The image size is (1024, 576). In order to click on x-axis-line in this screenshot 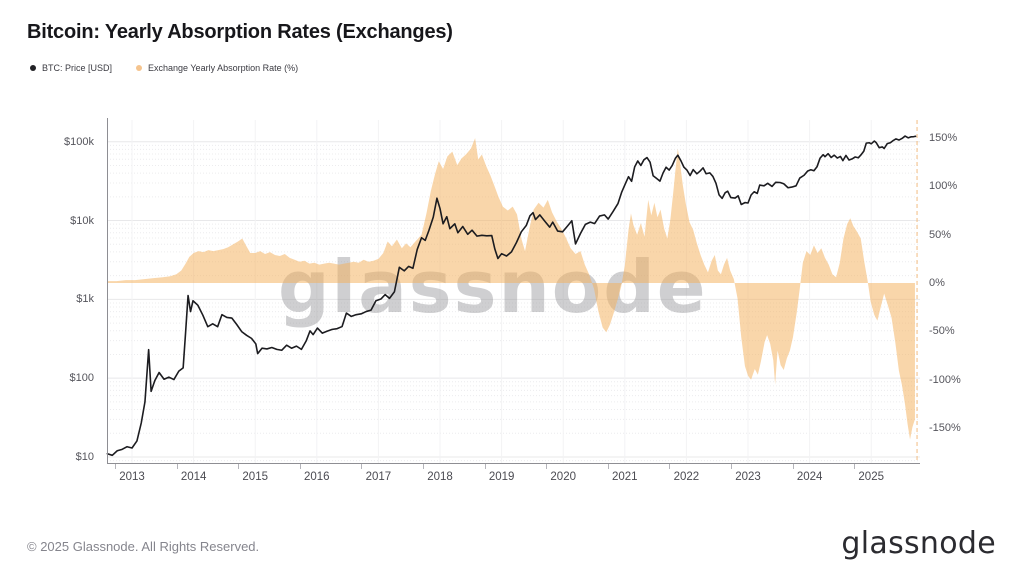, I will do `click(513, 463)`.